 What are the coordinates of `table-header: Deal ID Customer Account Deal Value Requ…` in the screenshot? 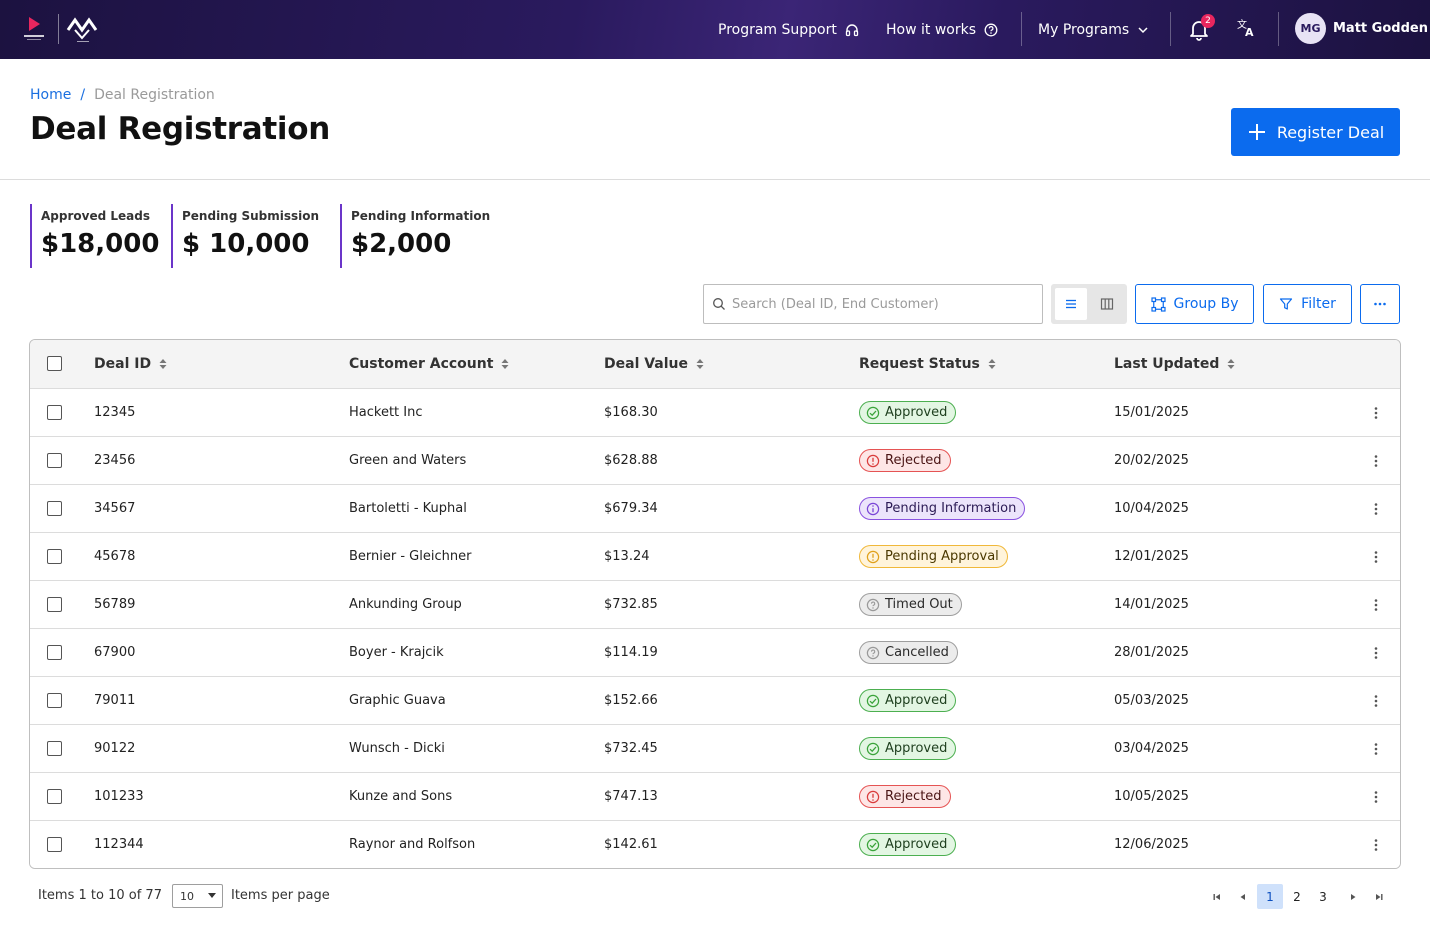 It's located at (715, 364).